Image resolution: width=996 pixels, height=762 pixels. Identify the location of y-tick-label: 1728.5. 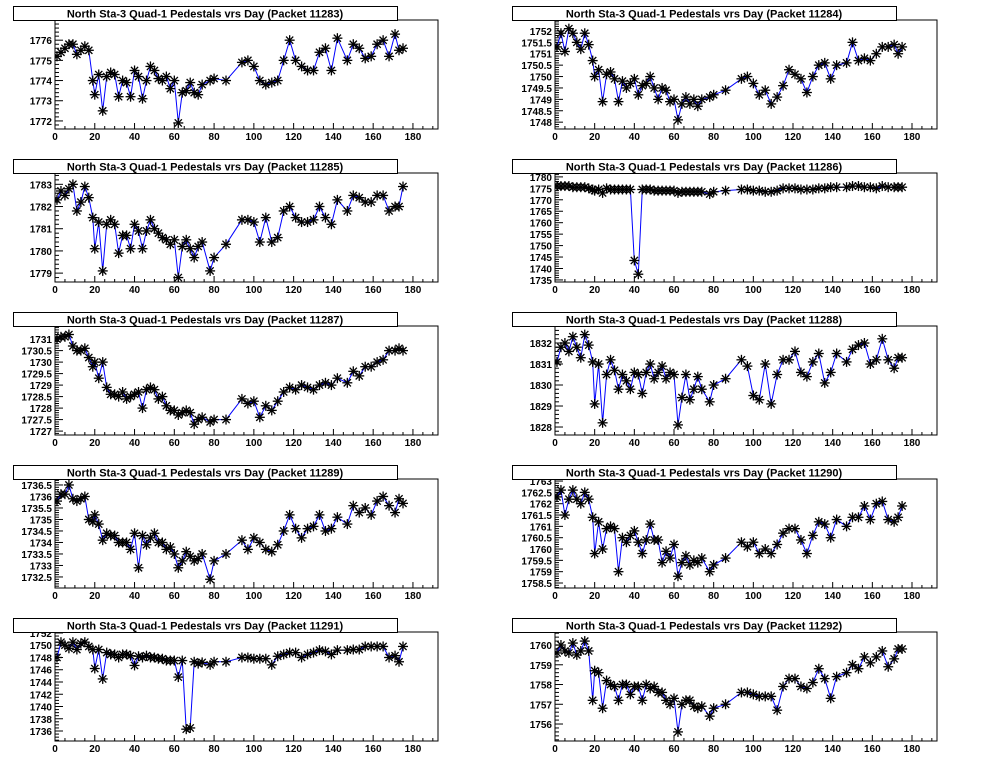
(36, 398).